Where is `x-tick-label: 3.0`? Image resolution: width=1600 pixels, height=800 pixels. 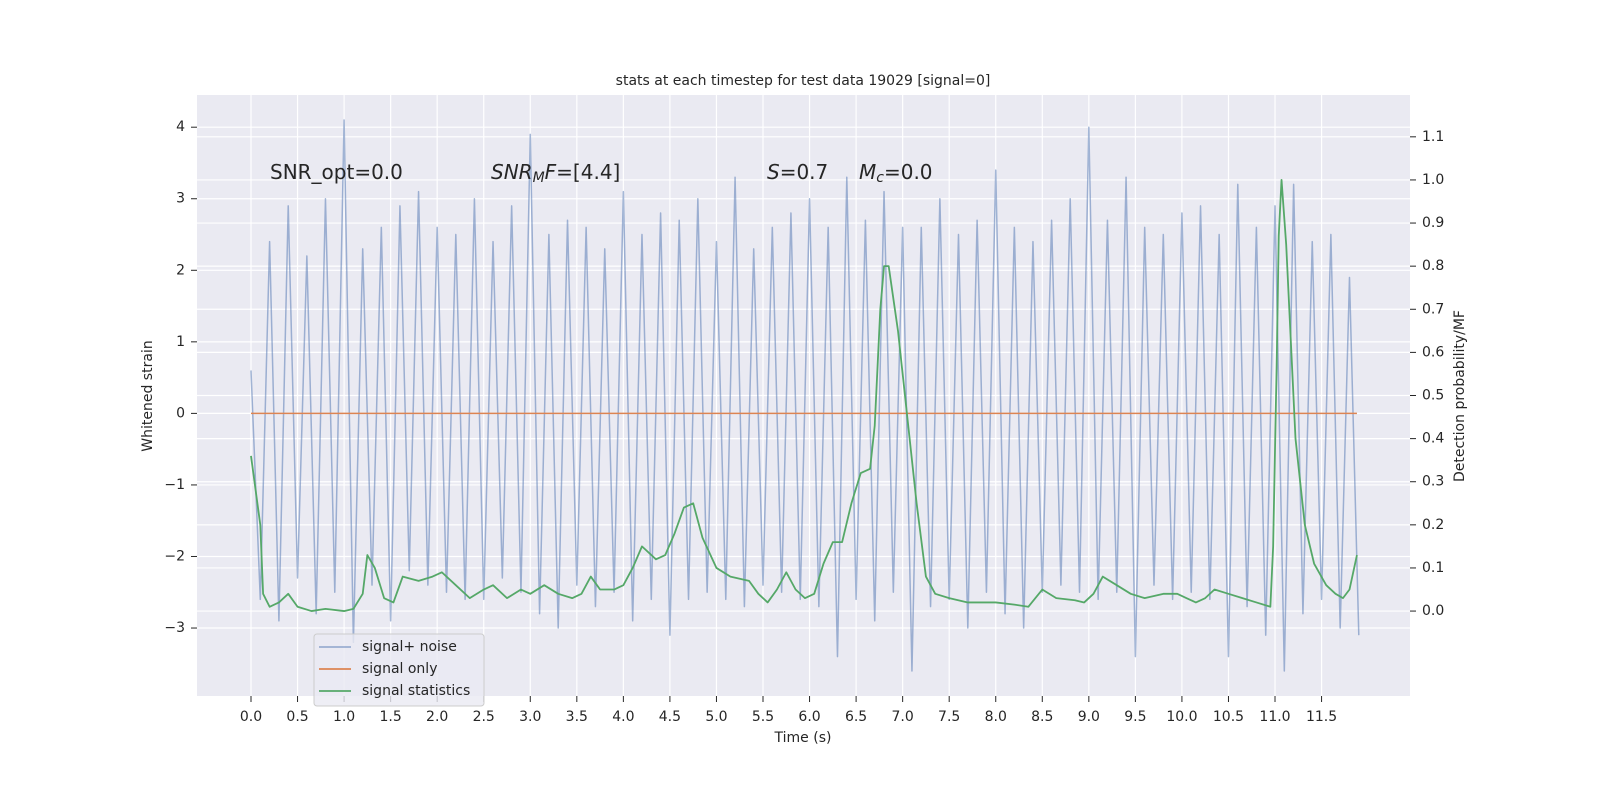
x-tick-label: 3.0 is located at coordinates (530, 717).